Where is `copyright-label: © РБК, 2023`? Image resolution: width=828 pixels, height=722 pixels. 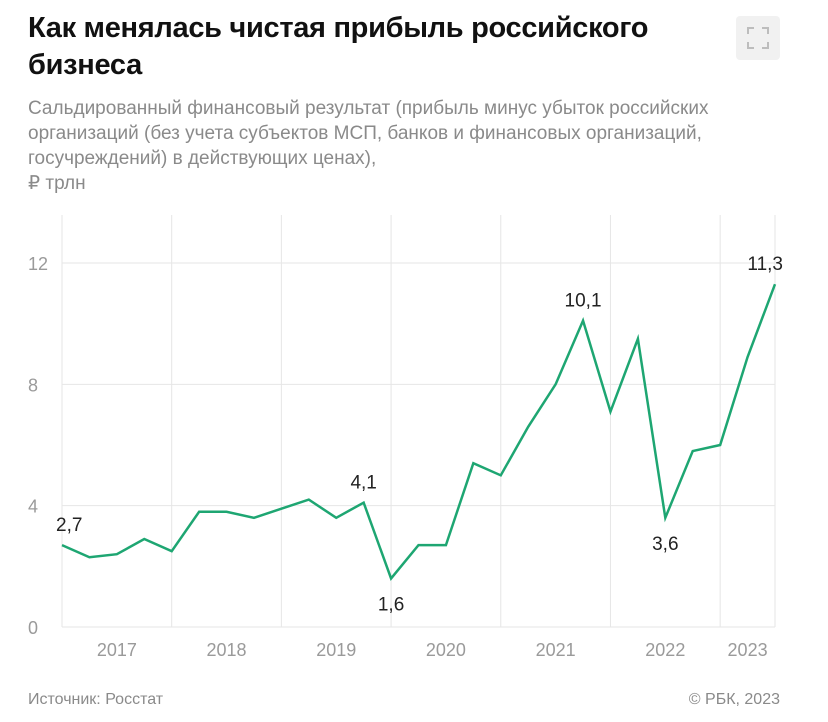
copyright-label: © РБК, 2023 is located at coordinates (734, 699).